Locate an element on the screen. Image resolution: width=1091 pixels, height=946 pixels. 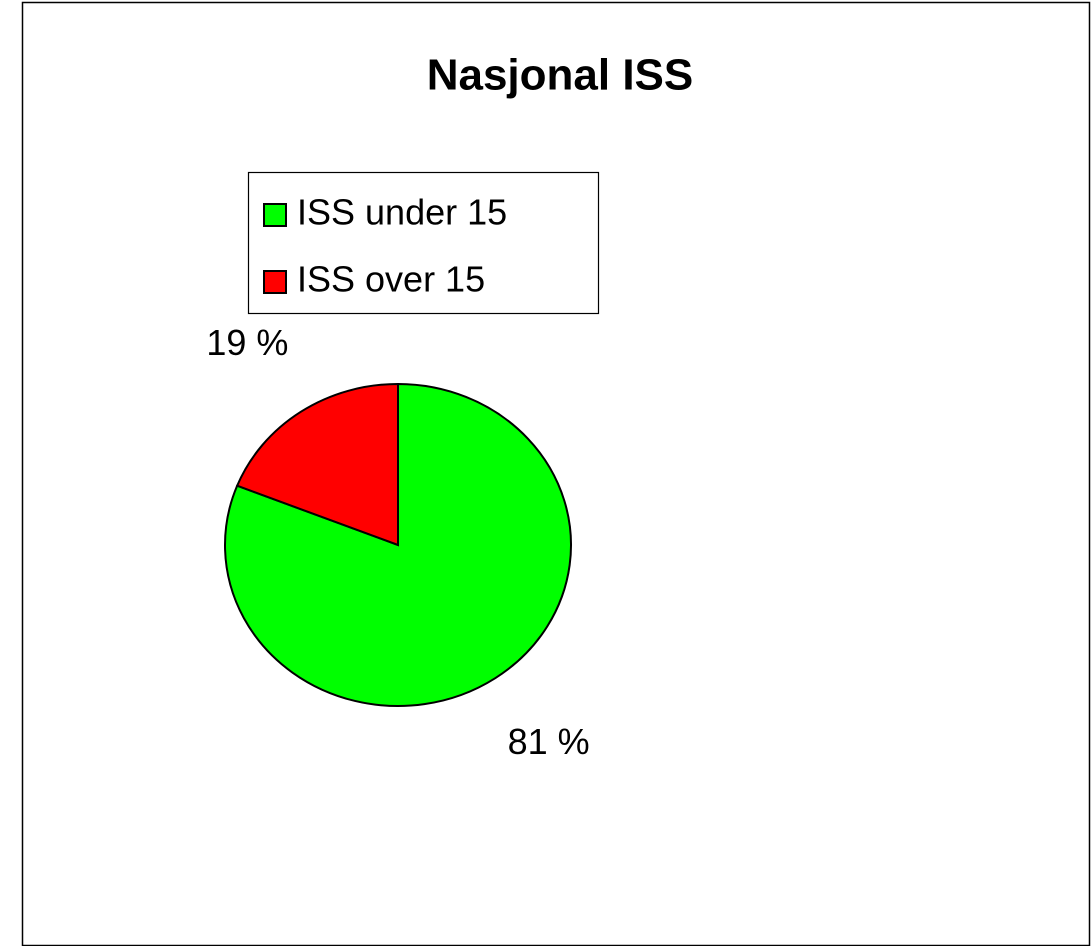
legend-box is located at coordinates (423, 243).